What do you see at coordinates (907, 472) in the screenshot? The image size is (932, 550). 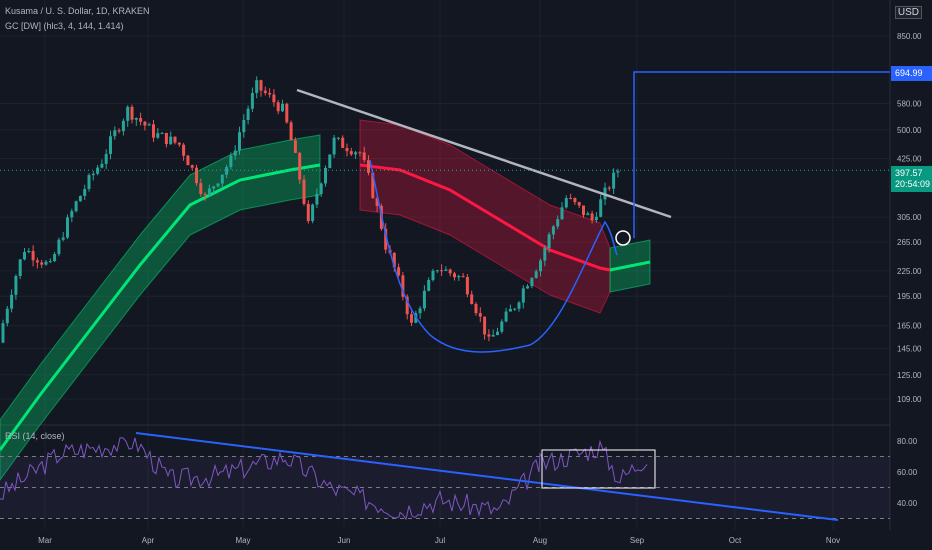 I see `rsi-tick-label: 60.00` at bounding box center [907, 472].